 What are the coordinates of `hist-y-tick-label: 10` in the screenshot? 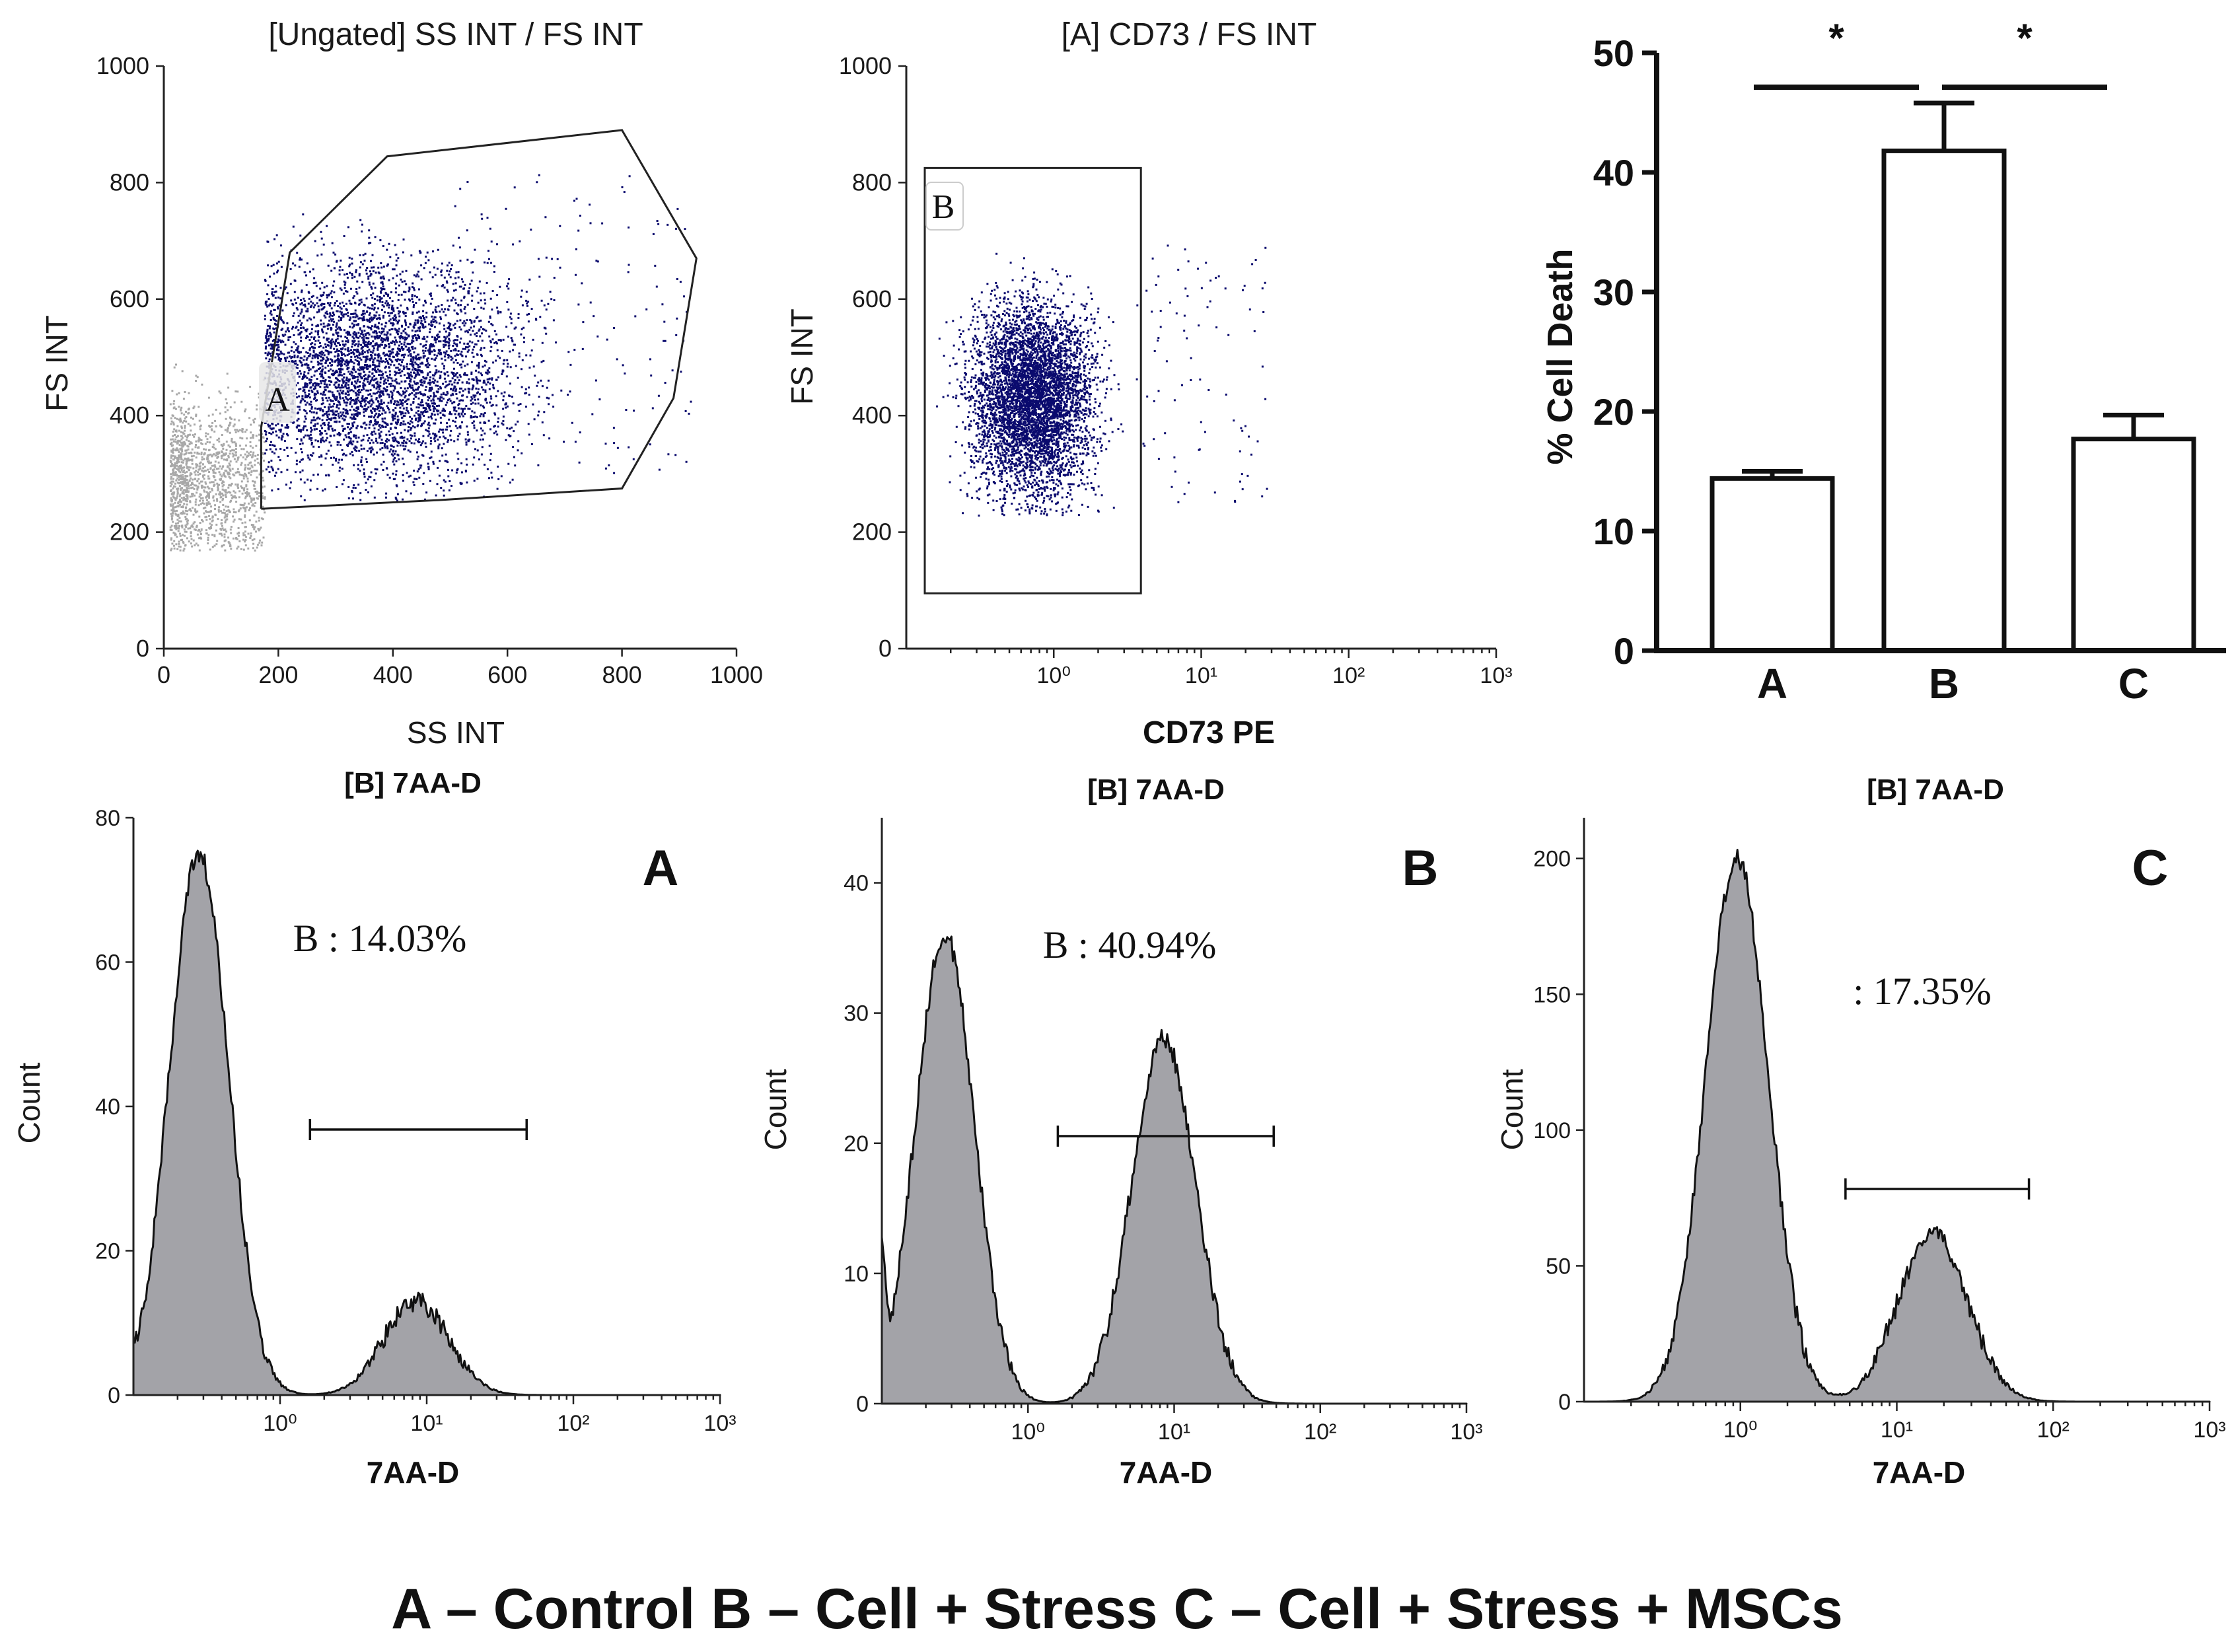 It's located at (856, 1274).